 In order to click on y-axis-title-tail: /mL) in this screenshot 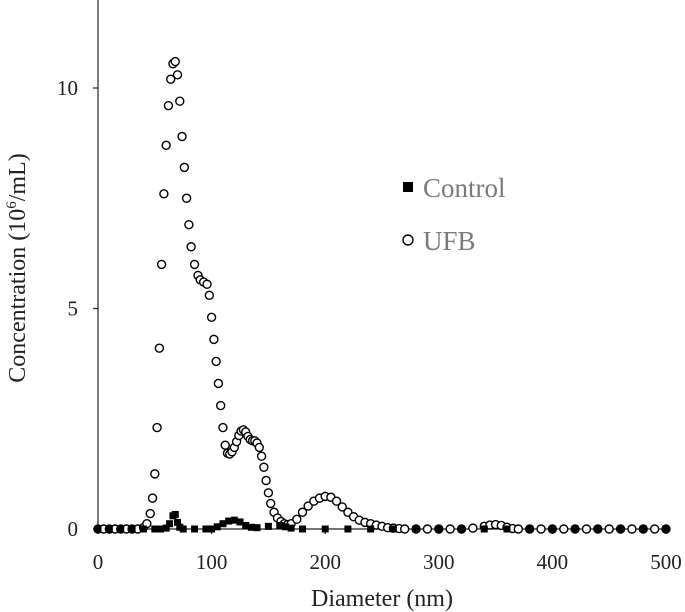, I will do `click(18, 177)`.